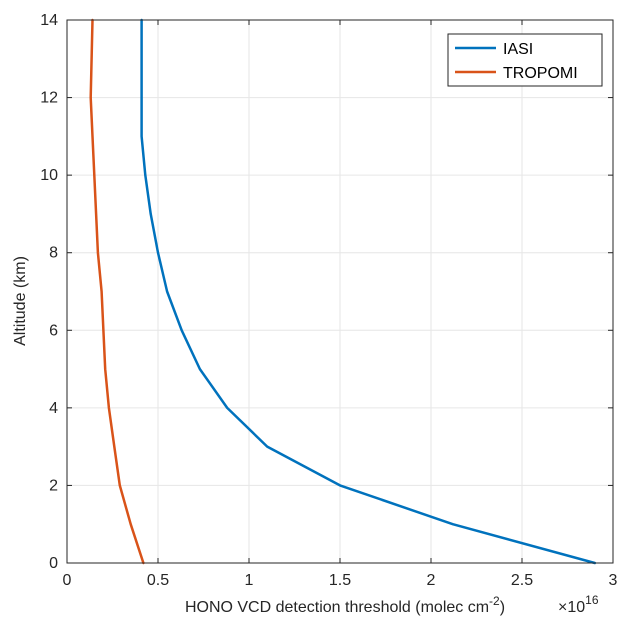 Image resolution: width=621 pixels, height=623 pixels. I want to click on x-axis-multiplier: ×10¹⁶, so click(578, 604).